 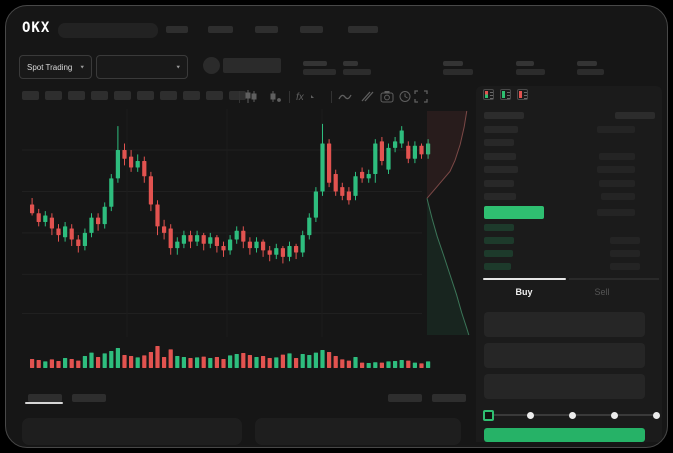 I want to click on order-book-header-price, so click(x=504, y=115).